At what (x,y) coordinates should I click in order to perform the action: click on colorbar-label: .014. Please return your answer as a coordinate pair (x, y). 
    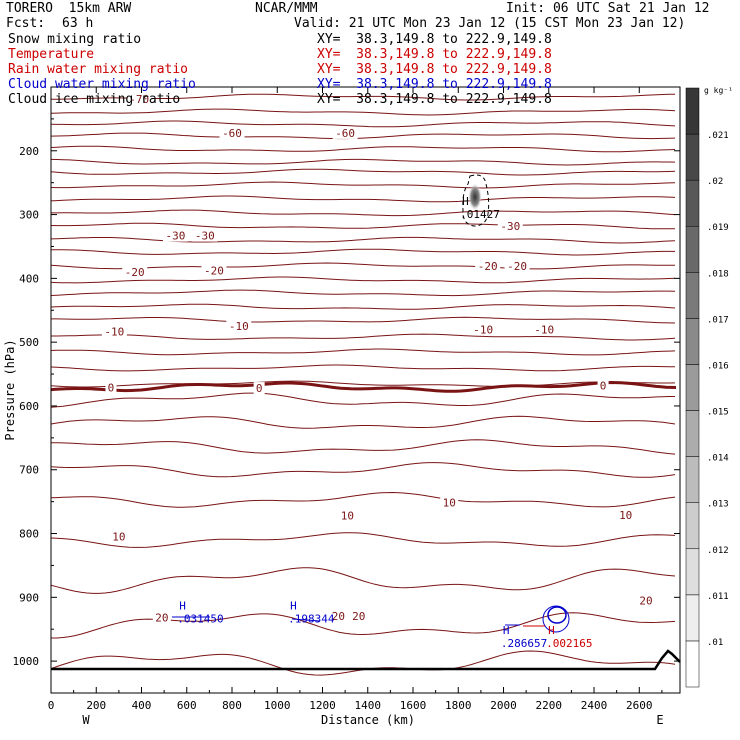
    Looking at the image, I should click on (718, 459).